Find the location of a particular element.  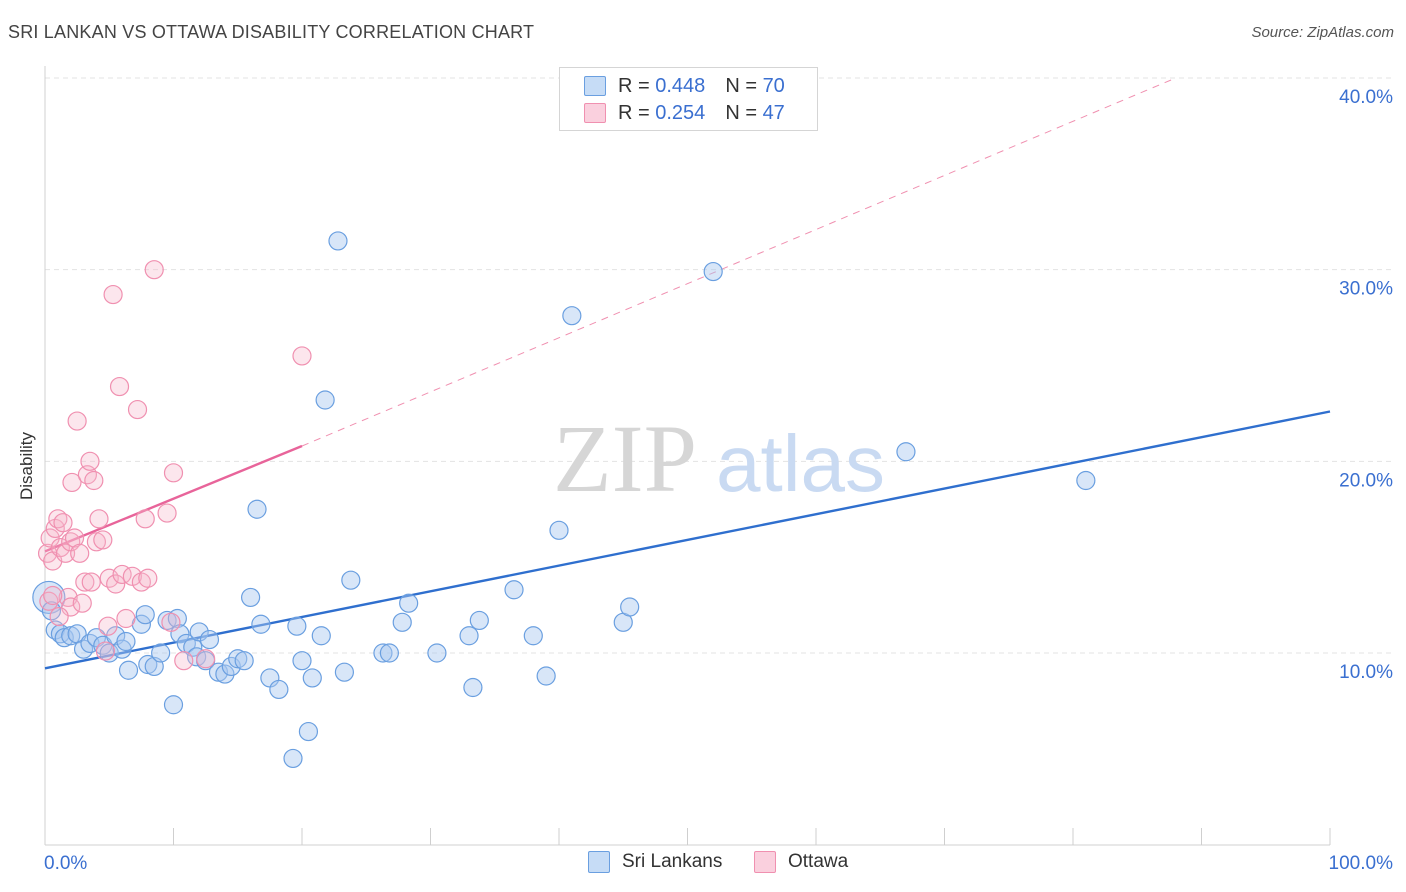

x-tick-label: 100.0% is located at coordinates (1361, 863).